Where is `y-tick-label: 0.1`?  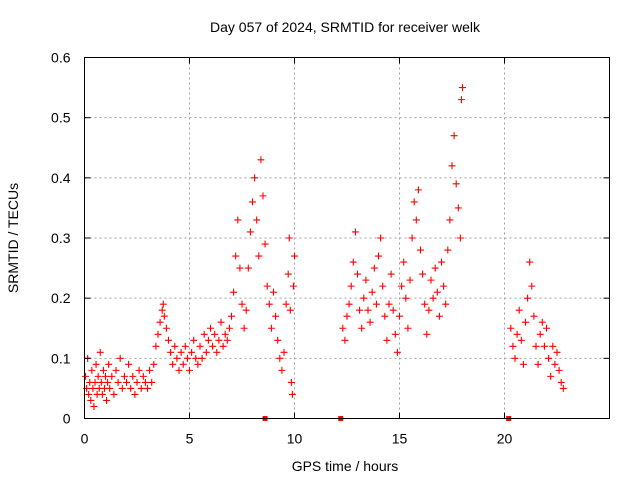
y-tick-label: 0.1 is located at coordinates (61, 358).